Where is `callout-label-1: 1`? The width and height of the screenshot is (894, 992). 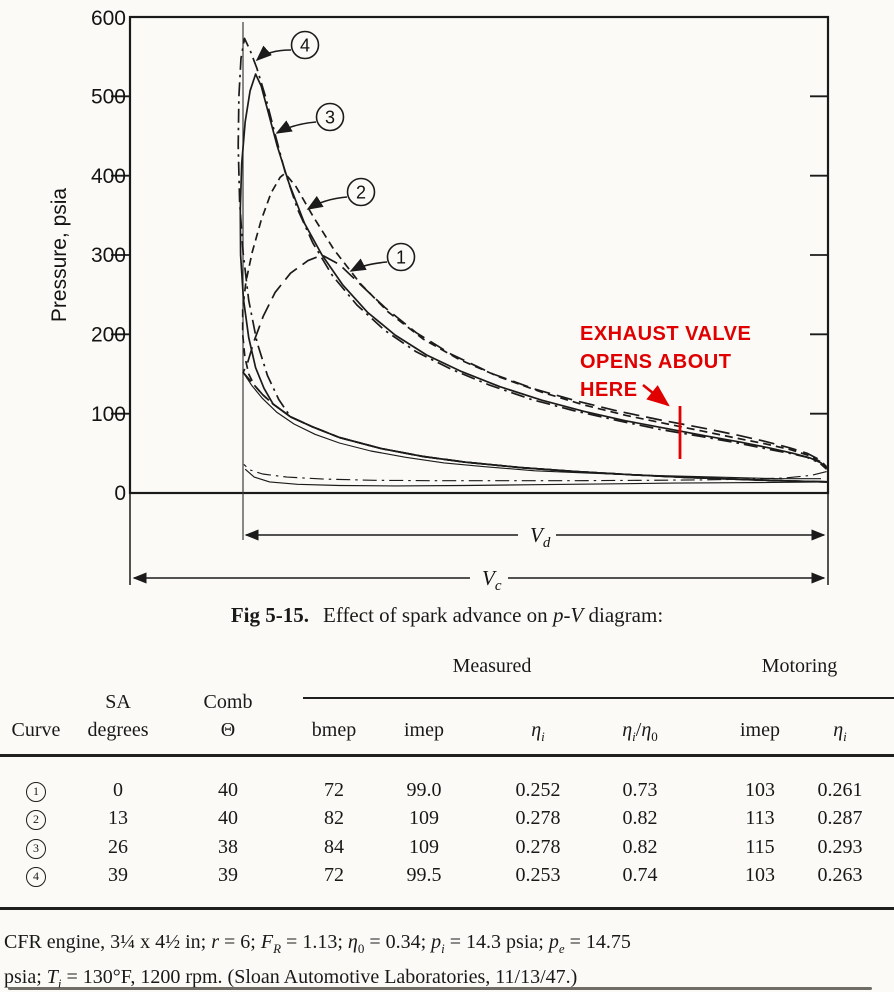
callout-label-1: 1 is located at coordinates (401, 258).